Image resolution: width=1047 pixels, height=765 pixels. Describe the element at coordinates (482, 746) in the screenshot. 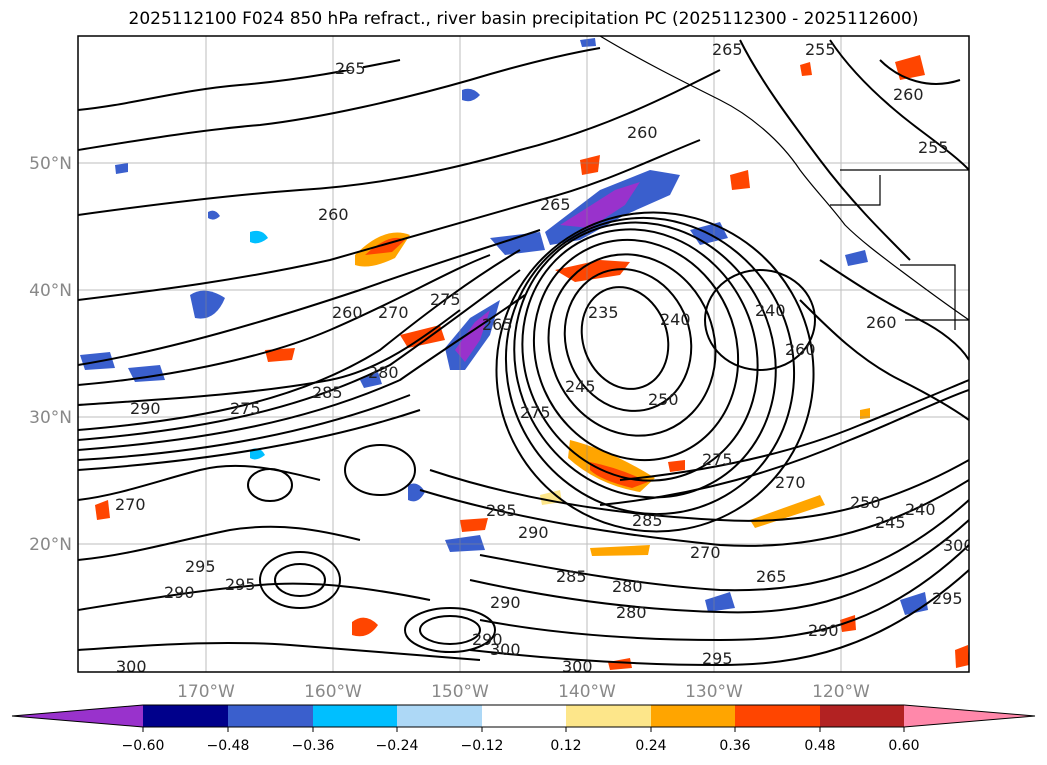

I see `colorbar-tick-label: −0.12` at that location.